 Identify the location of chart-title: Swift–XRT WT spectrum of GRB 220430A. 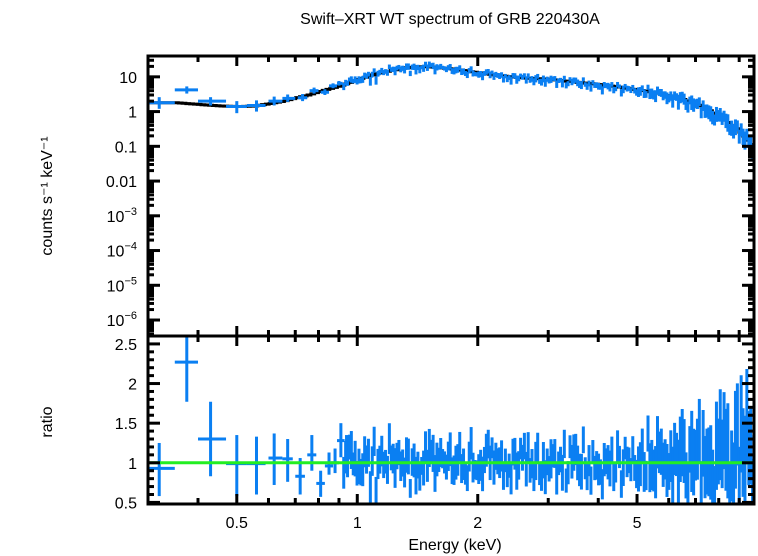
(450, 19).